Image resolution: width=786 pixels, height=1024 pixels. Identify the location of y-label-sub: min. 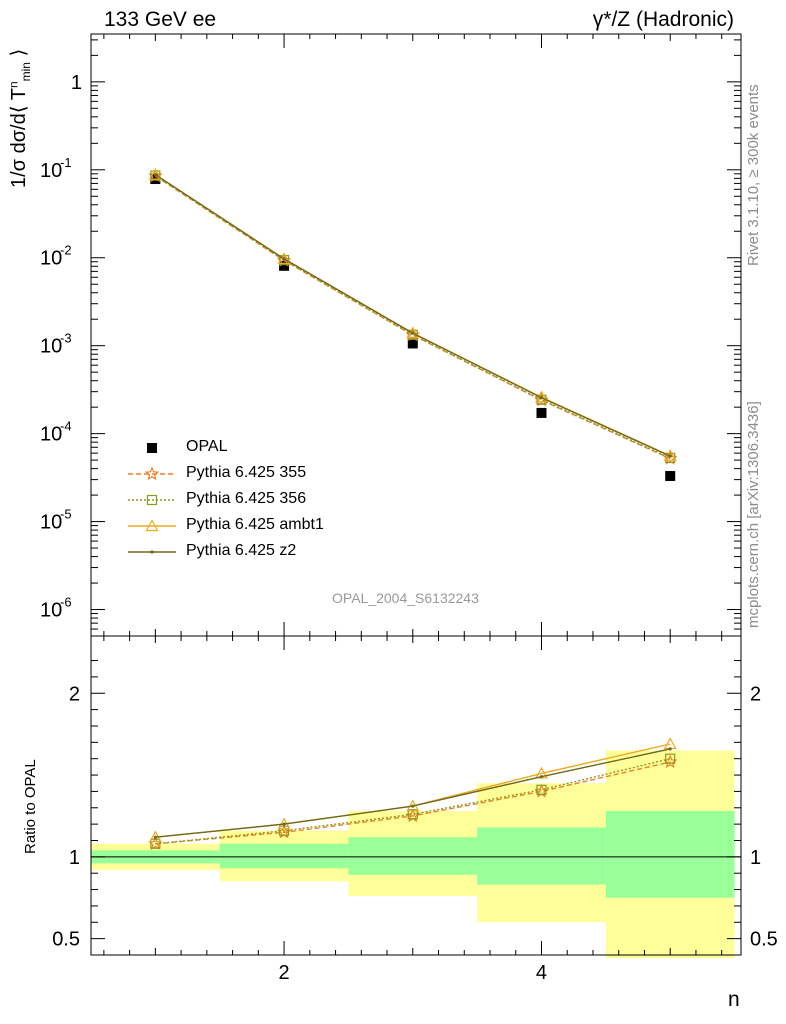
(26, 72).